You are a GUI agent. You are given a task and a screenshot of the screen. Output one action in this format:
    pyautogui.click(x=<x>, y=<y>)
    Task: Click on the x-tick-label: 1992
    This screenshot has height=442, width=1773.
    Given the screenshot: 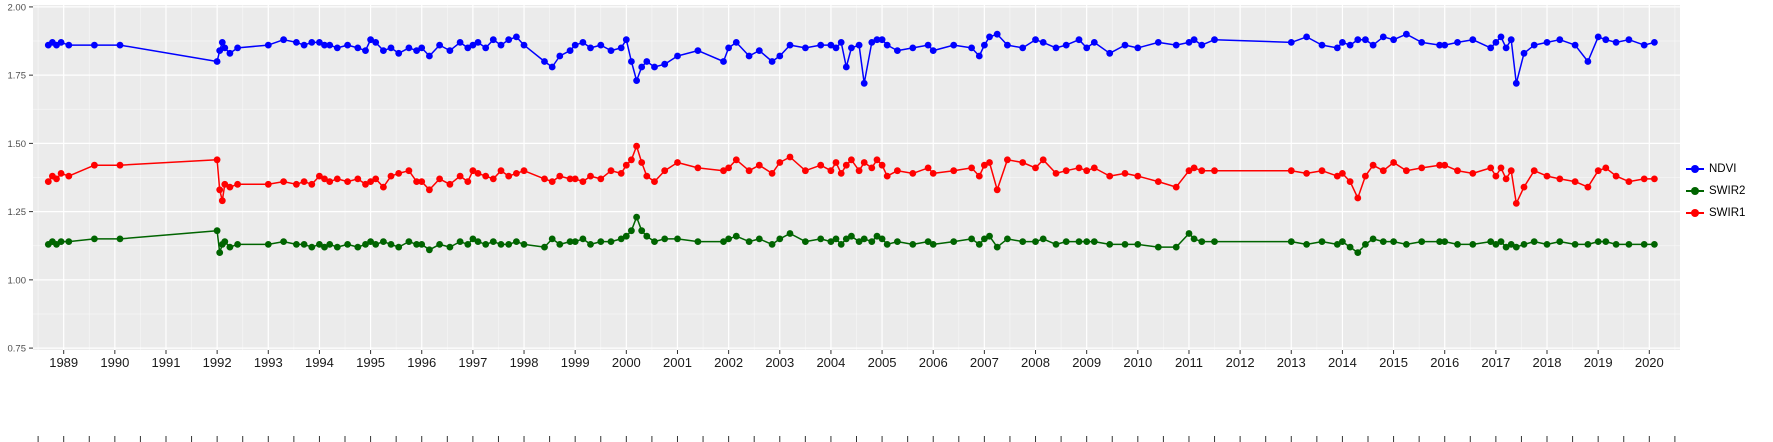 What is the action you would take?
    pyautogui.click(x=217, y=362)
    